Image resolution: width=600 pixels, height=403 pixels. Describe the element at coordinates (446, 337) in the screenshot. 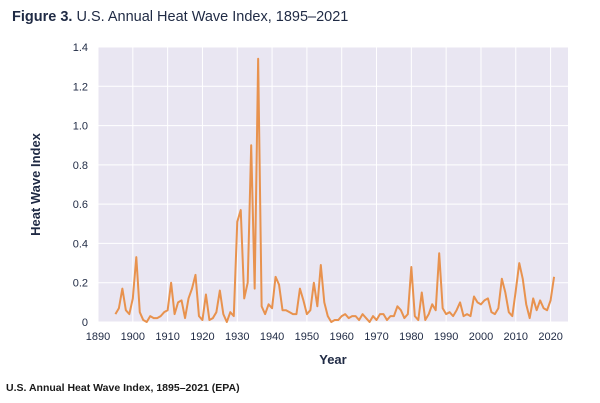

I see `x-tick-label: 1990` at that location.